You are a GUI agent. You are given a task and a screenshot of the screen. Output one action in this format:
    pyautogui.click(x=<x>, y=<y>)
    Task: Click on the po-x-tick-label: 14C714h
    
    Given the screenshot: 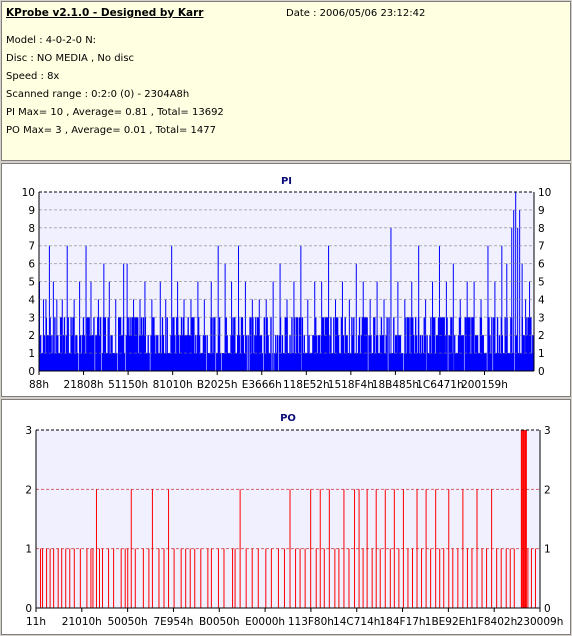 What is the action you would take?
    pyautogui.click(x=356, y=622)
    